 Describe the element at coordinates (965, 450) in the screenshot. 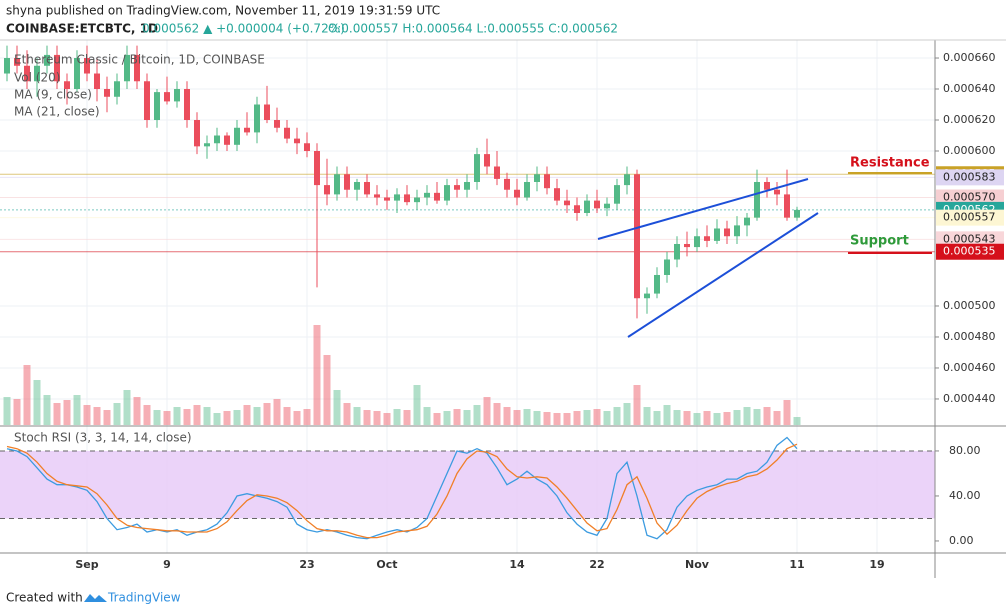

I see `y-tick-label: 80.00` at that location.